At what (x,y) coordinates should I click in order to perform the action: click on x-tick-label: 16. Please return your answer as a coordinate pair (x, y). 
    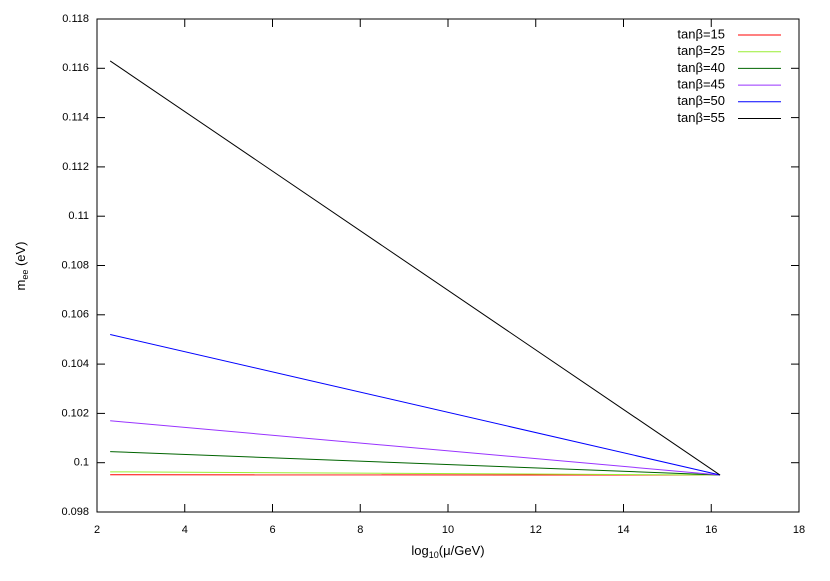
    Looking at the image, I should click on (711, 530).